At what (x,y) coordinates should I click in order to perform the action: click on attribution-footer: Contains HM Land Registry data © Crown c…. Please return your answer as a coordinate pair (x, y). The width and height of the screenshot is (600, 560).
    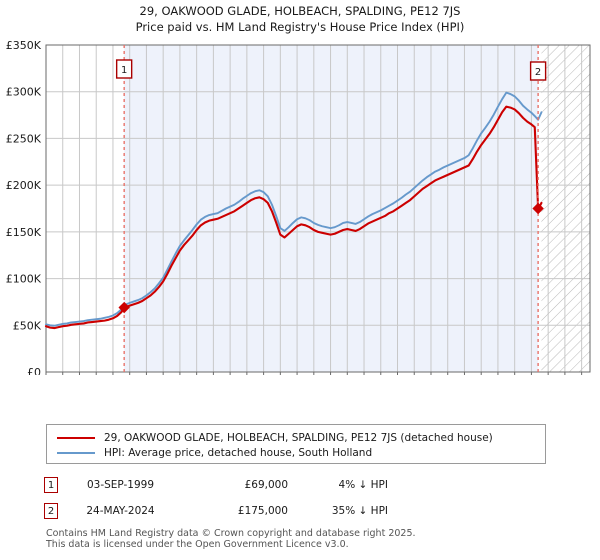
    Looking at the image, I should click on (306, 539).